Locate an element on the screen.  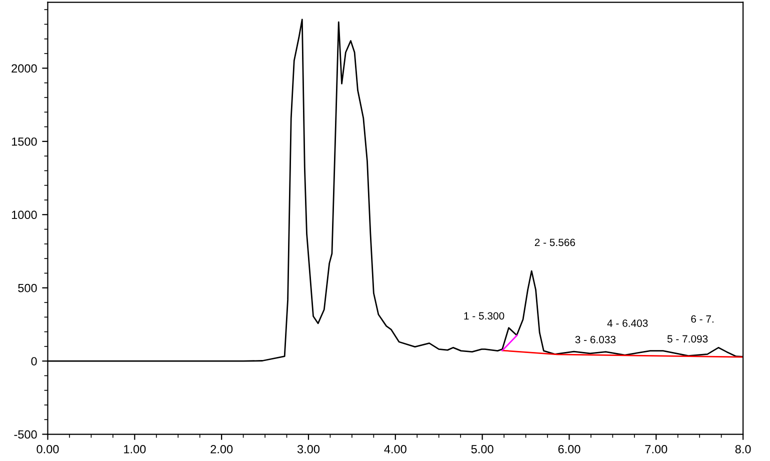
y-tick-label: 500 is located at coordinates (27, 288).